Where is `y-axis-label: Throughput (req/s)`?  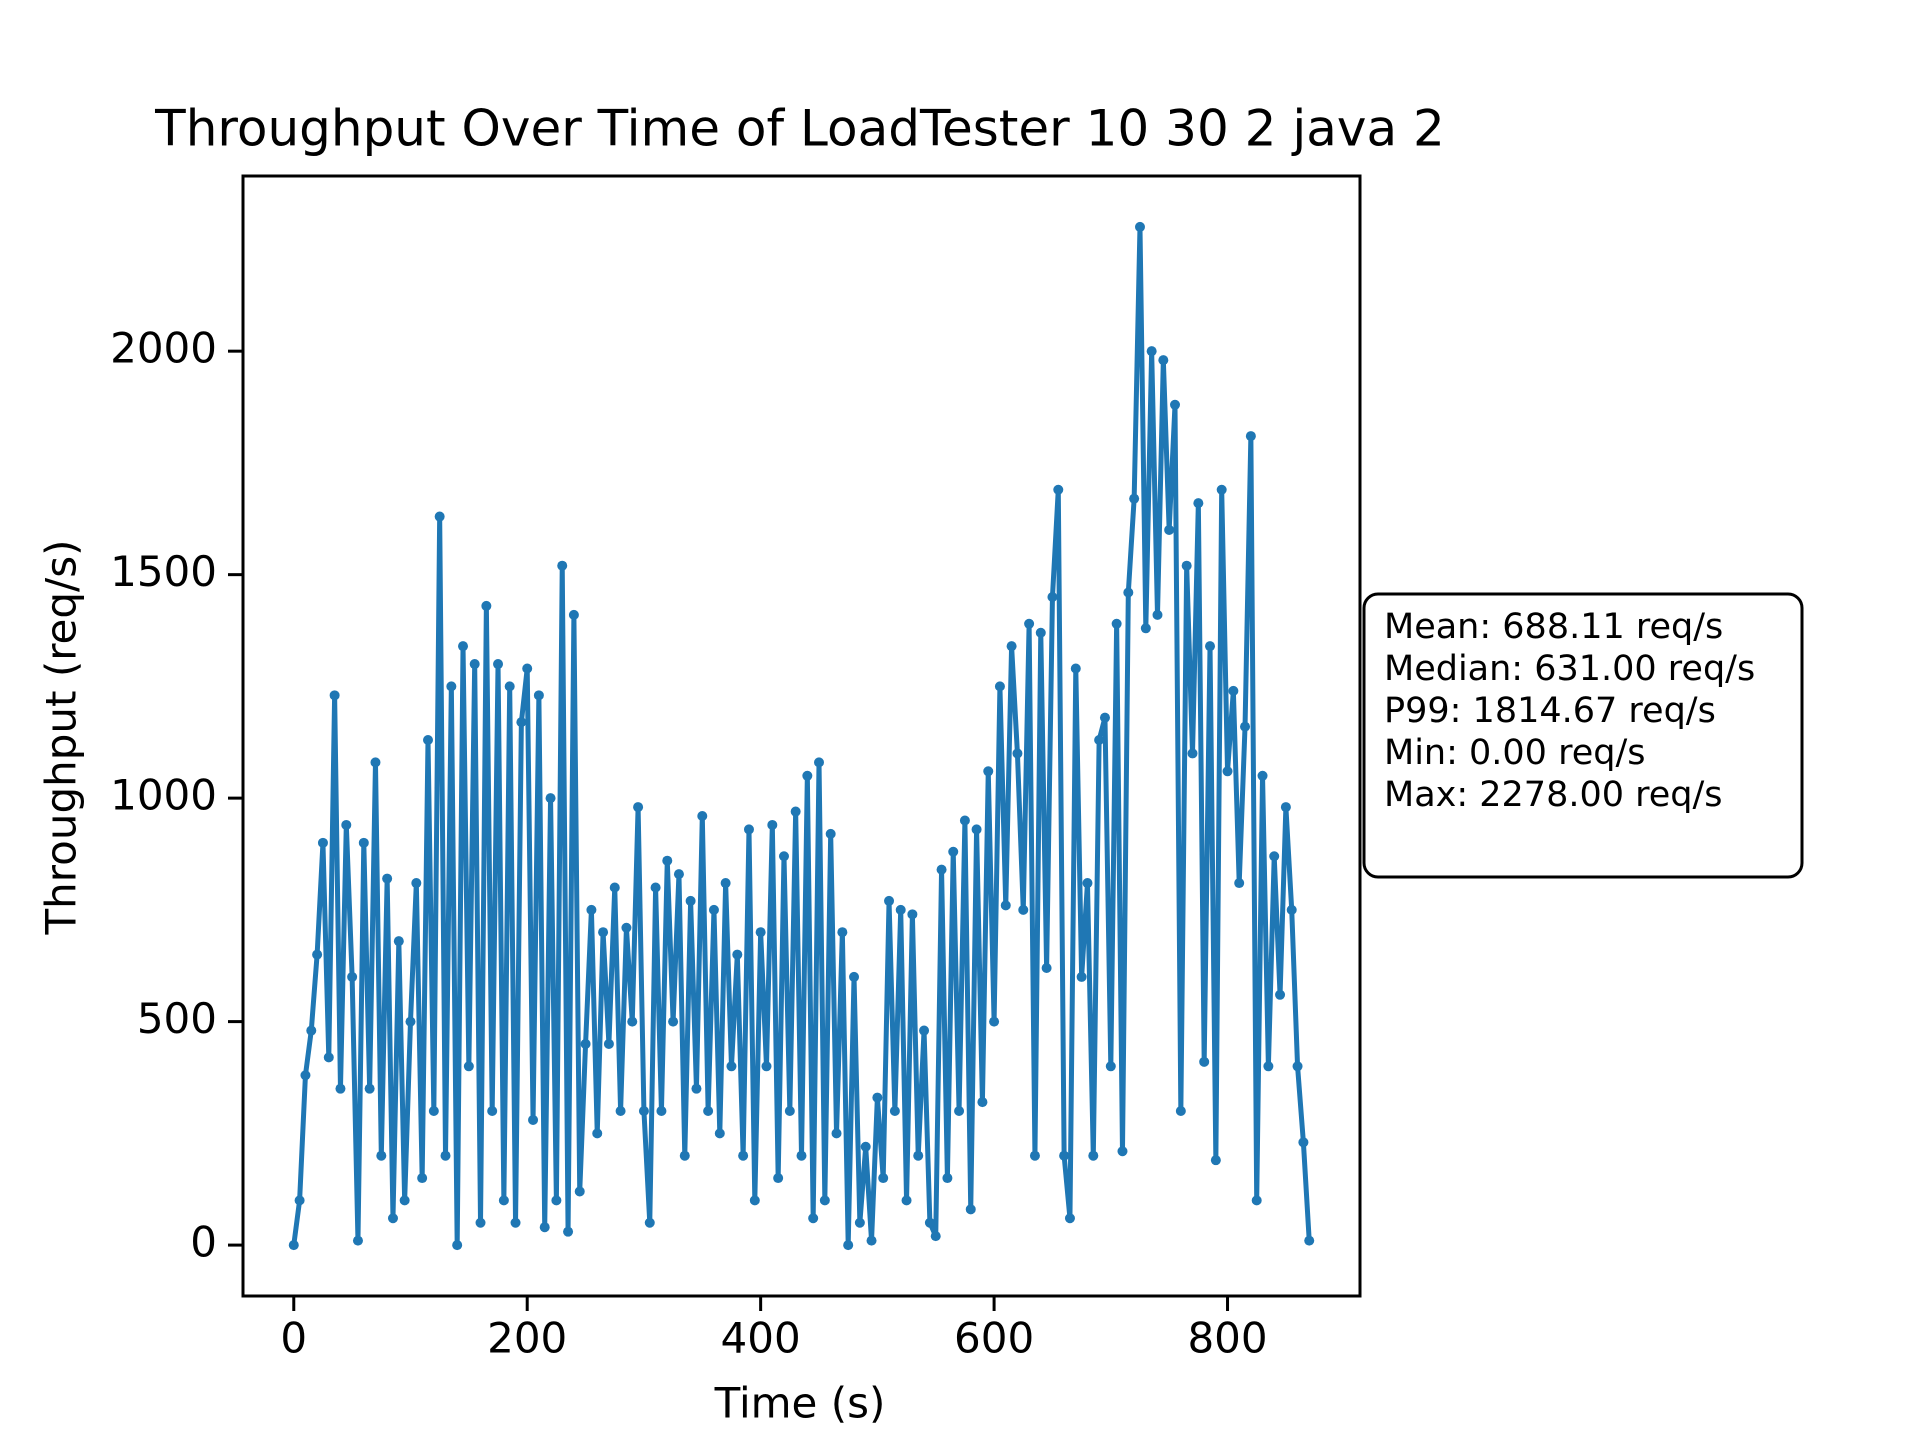
y-axis-label: Throughput (req/s) is located at coordinates (61, 738).